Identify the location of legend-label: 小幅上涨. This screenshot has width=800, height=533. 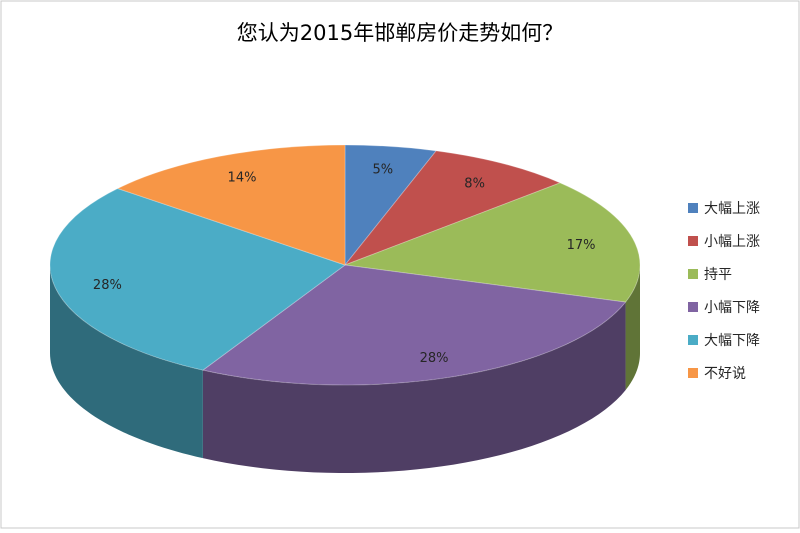
(732, 242).